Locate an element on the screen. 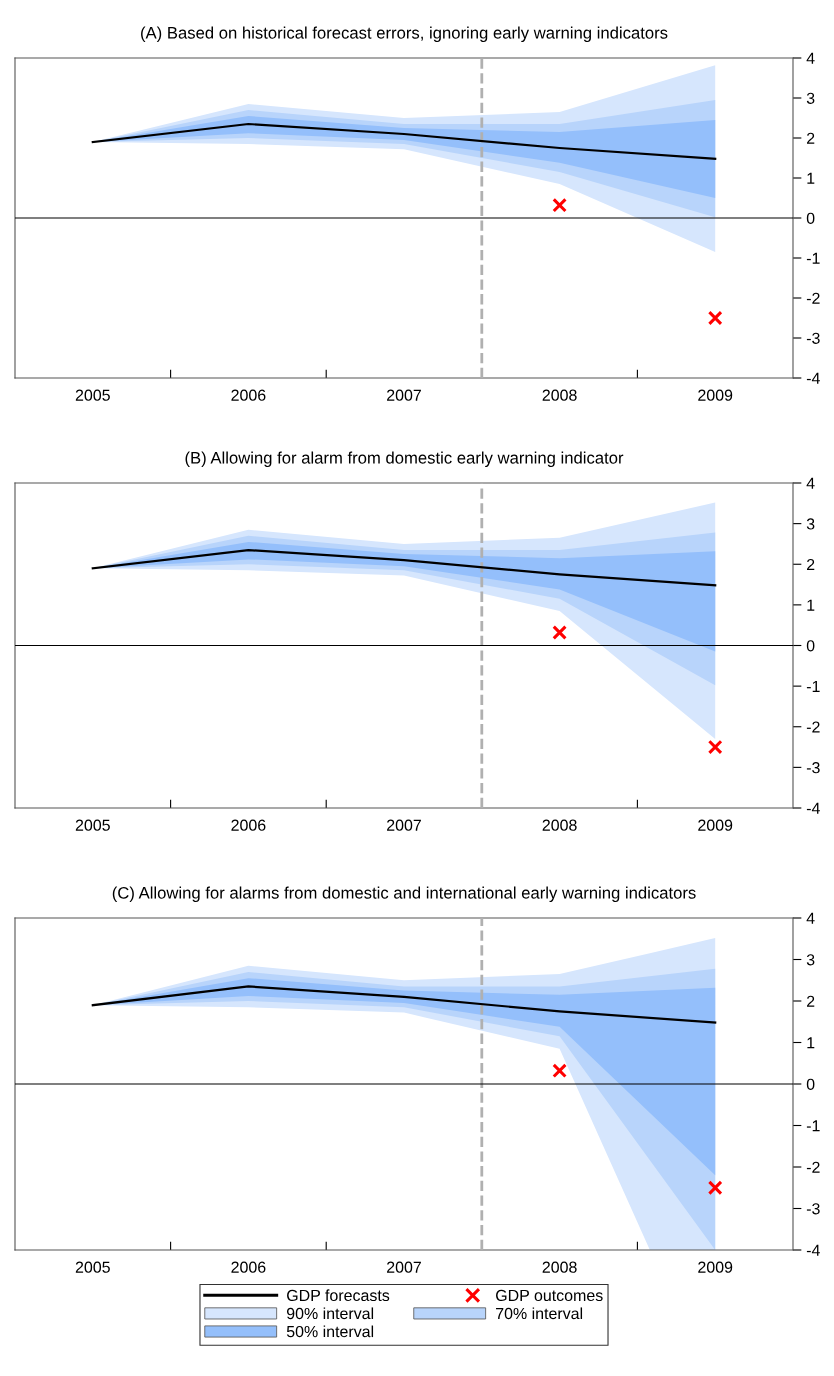 The height and width of the screenshot is (1376, 834). legend-label: GDP forecasts is located at coordinates (338, 1295).